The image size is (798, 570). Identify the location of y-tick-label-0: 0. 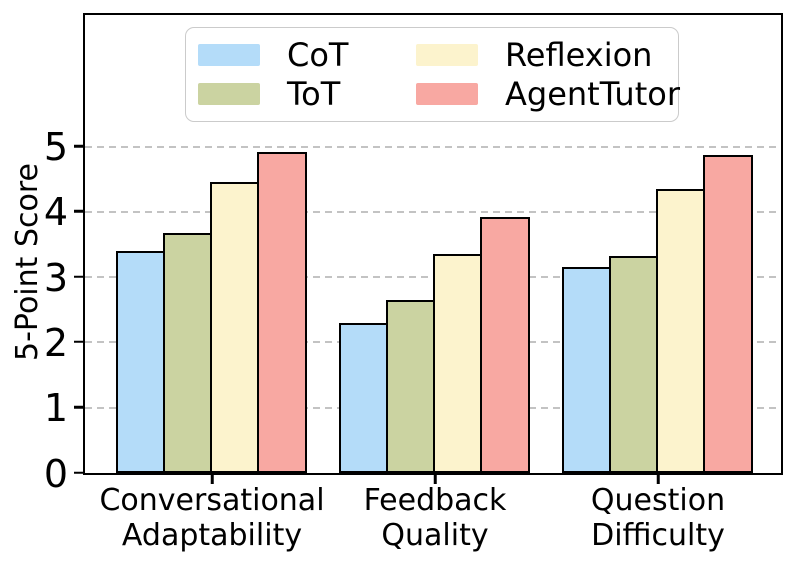
(55, 473).